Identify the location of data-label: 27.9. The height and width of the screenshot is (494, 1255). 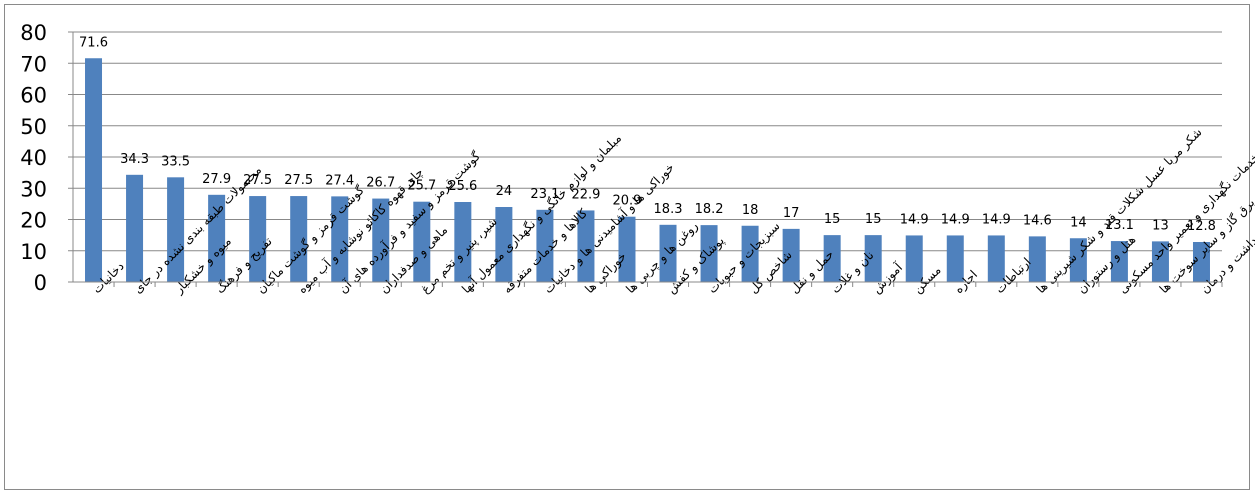
(216, 179).